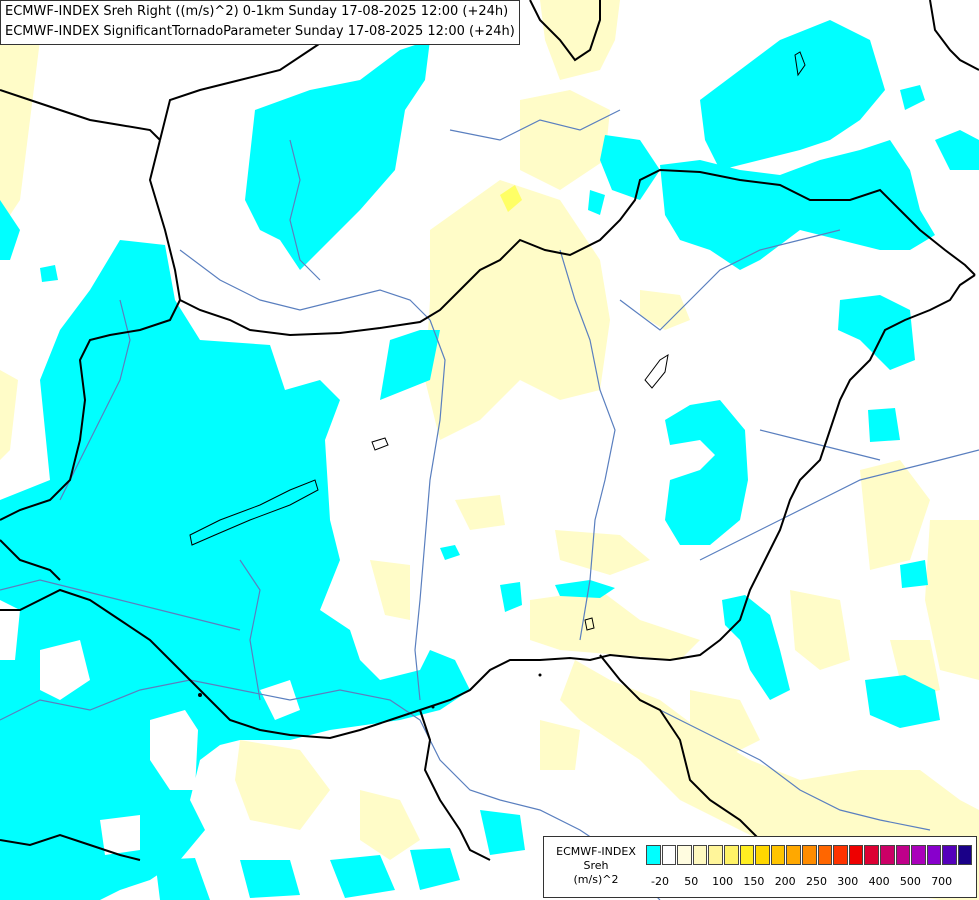 This screenshot has width=979, height=900. What do you see at coordinates (596, 851) in the screenshot?
I see `legend-source: ECMWF-INDEX` at bounding box center [596, 851].